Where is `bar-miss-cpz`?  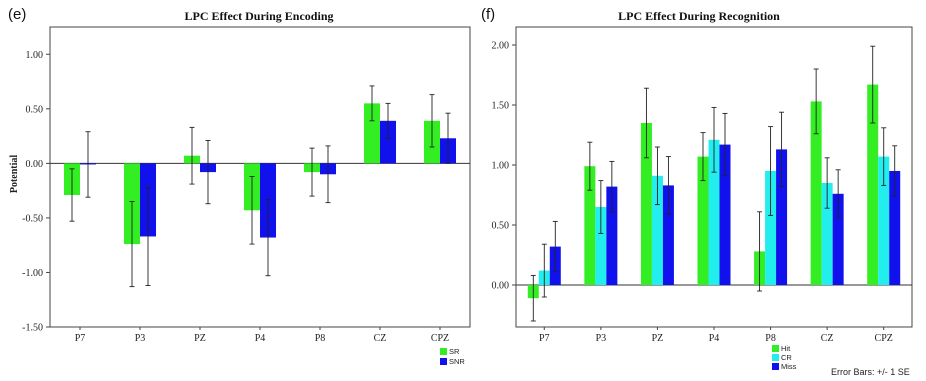 bar-miss-cpz is located at coordinates (895, 228).